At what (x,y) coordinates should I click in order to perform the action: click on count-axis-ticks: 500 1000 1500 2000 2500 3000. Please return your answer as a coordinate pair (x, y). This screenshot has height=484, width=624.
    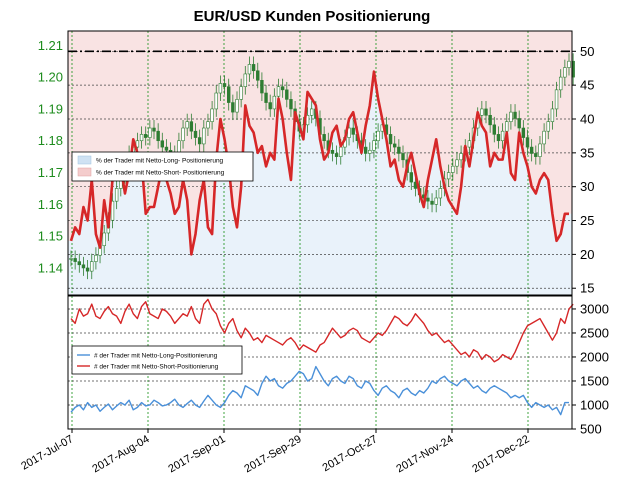
    Looking at the image, I should click on (590, 369).